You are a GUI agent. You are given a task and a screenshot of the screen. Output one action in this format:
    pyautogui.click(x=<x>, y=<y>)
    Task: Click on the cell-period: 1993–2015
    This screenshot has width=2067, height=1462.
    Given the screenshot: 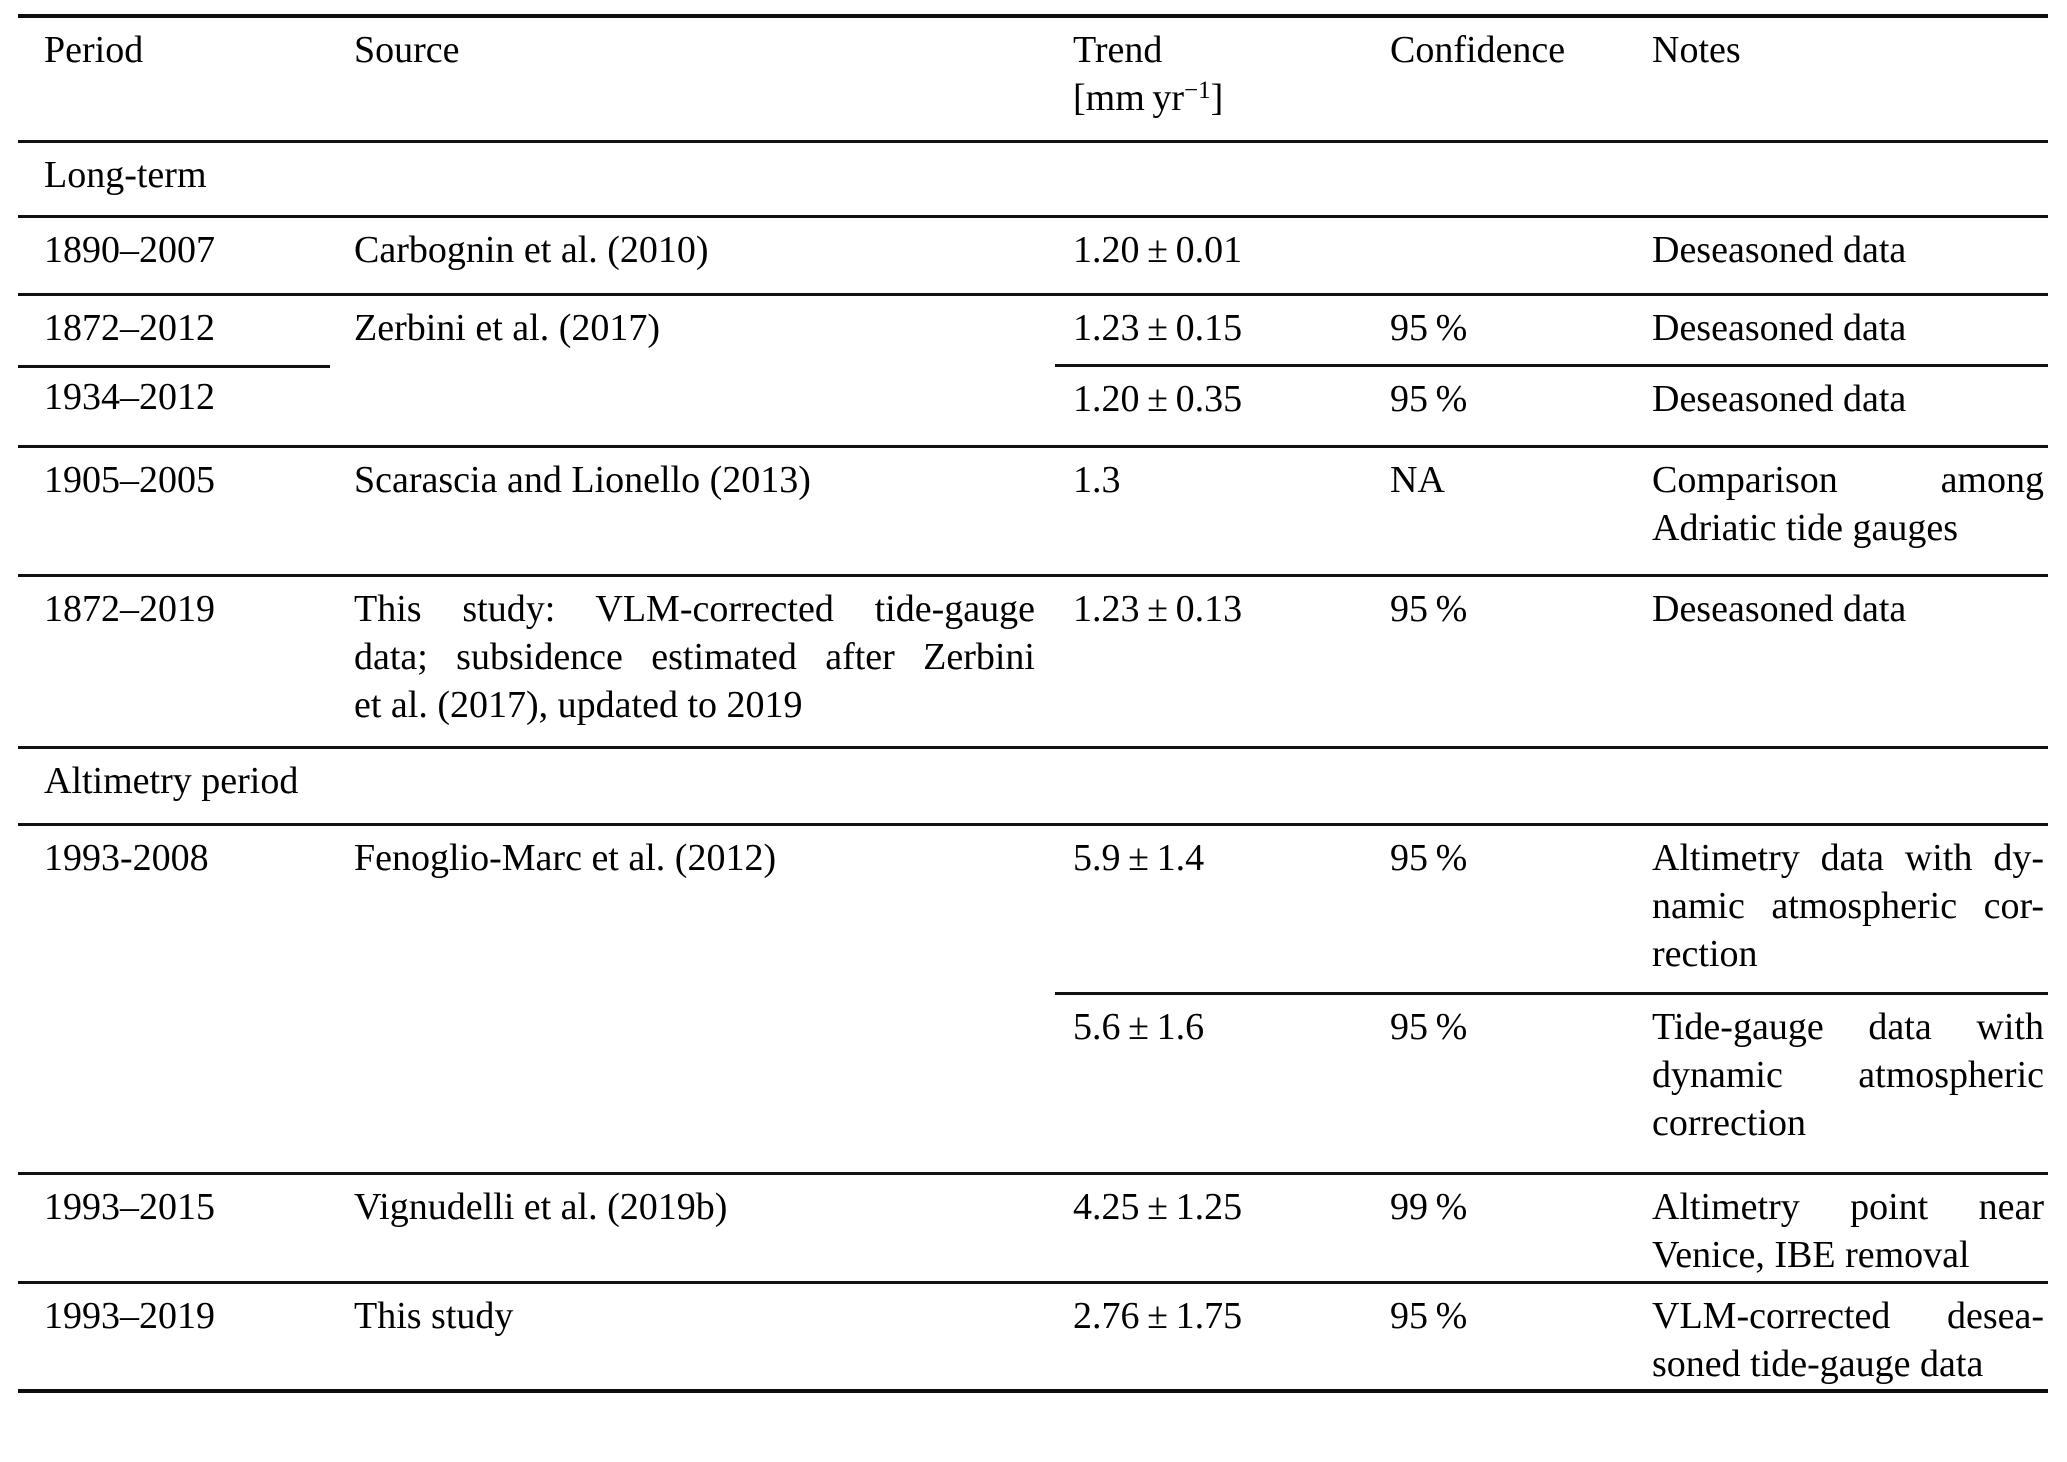 What is the action you would take?
    pyautogui.click(x=183, y=1226)
    